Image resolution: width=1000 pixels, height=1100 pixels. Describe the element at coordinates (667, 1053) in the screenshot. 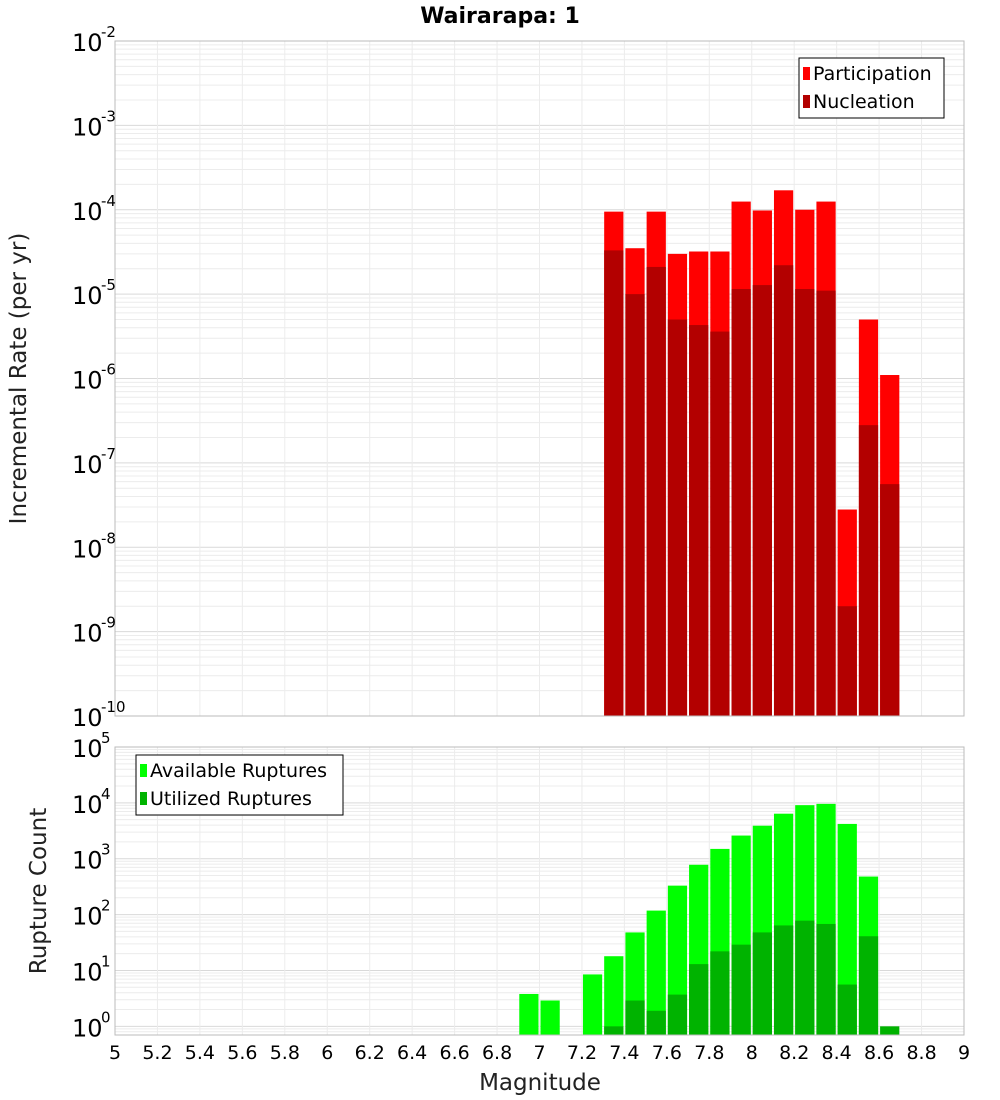

I see `x-tick-label: 7.6` at that location.